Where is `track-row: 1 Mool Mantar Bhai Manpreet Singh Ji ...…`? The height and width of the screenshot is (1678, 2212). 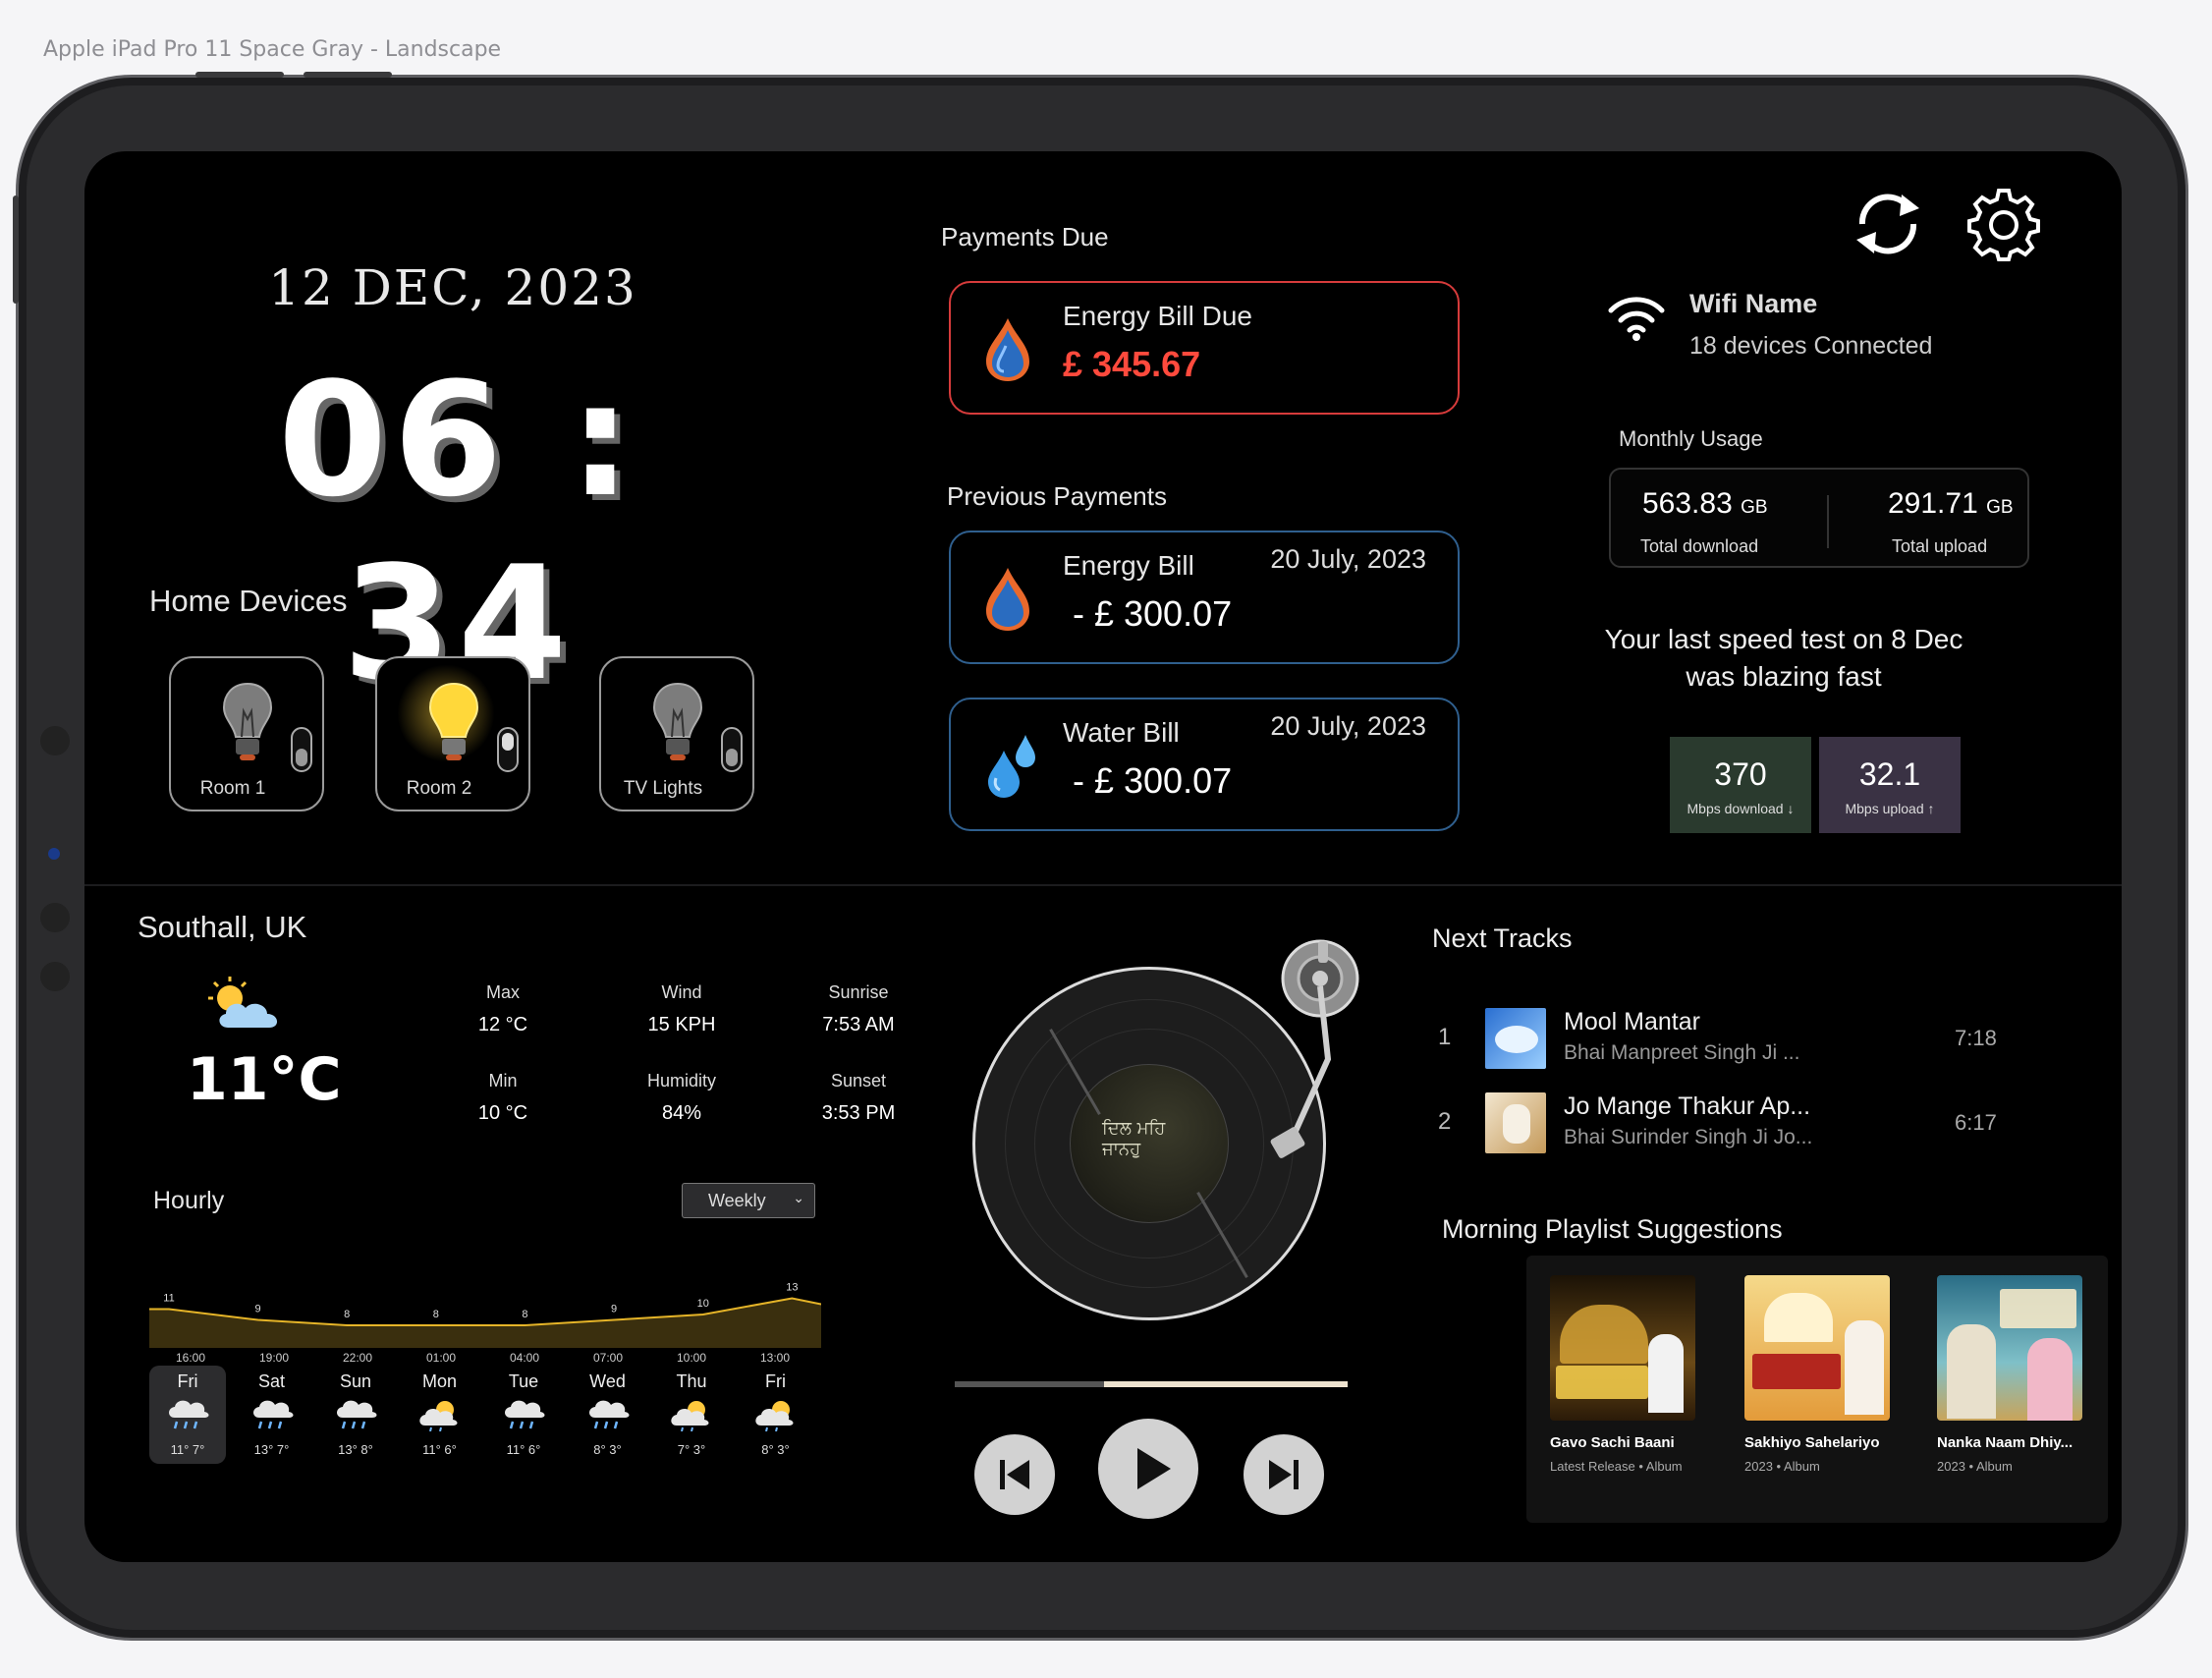 track-row: 1 Mool Mantar Bhai Manpreet Singh Ji ...… is located at coordinates (1762, 1042).